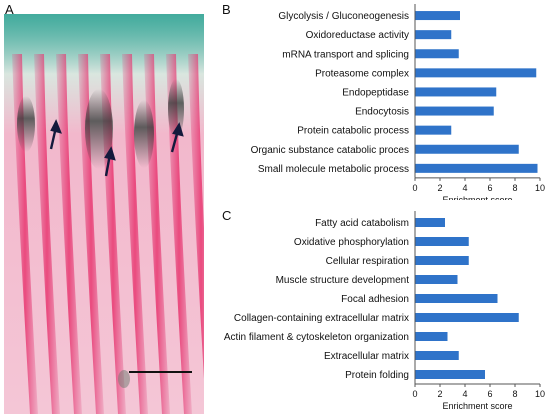 The width and height of the screenshot is (550, 416). Describe the element at coordinates (343, 280) in the screenshot. I see `category-label: Muscle structure development` at that location.